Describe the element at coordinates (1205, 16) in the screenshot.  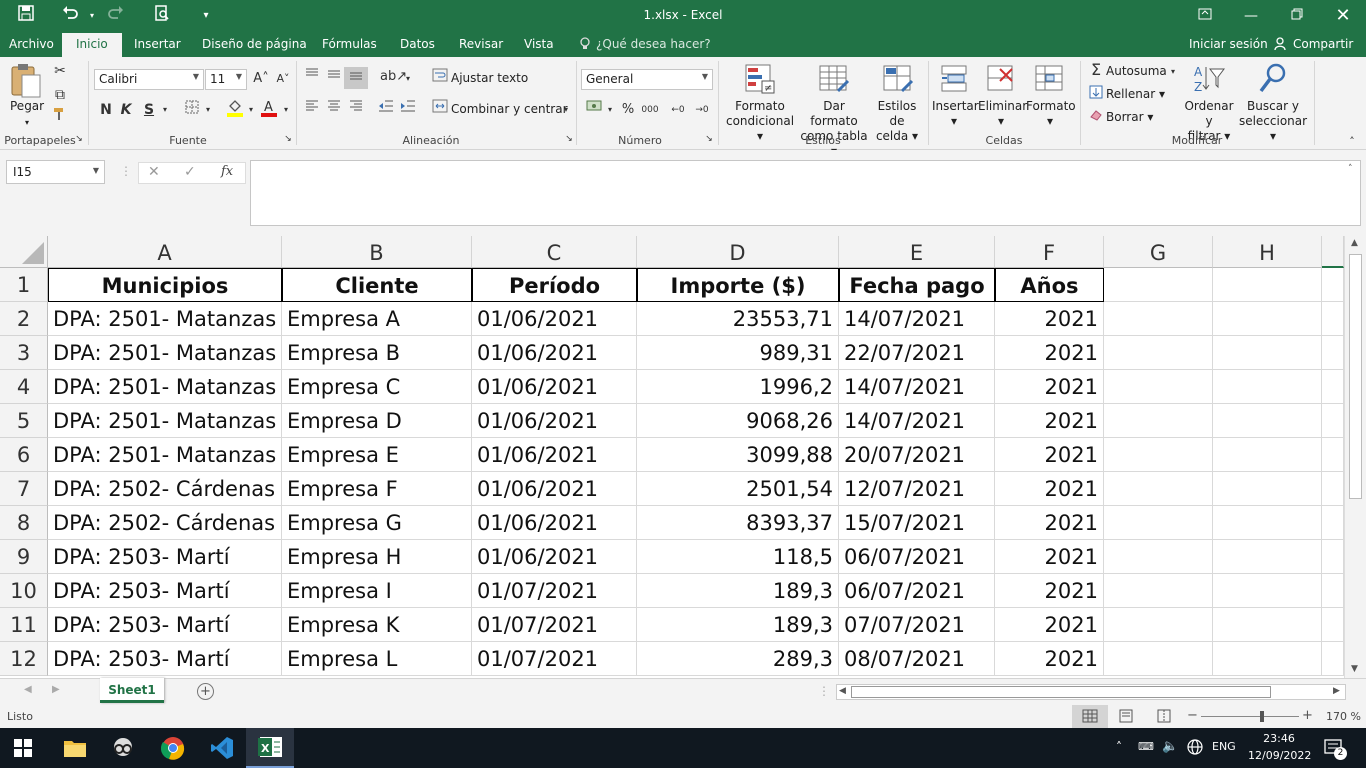
I see `ribbon-display-icon` at that location.